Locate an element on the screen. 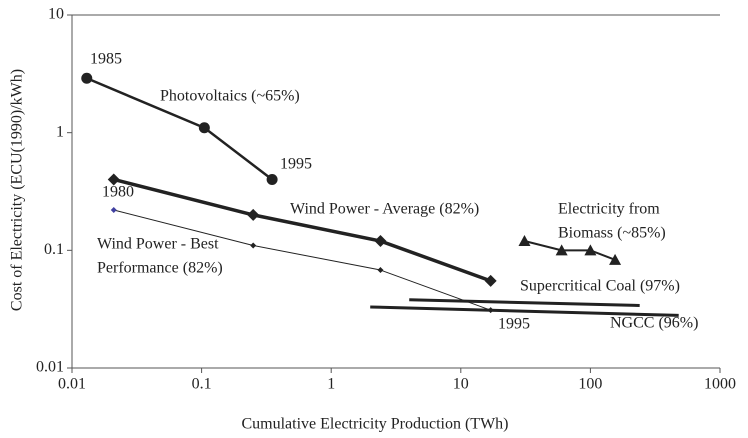  y-tick-label: 0.1 is located at coordinates (54, 249).